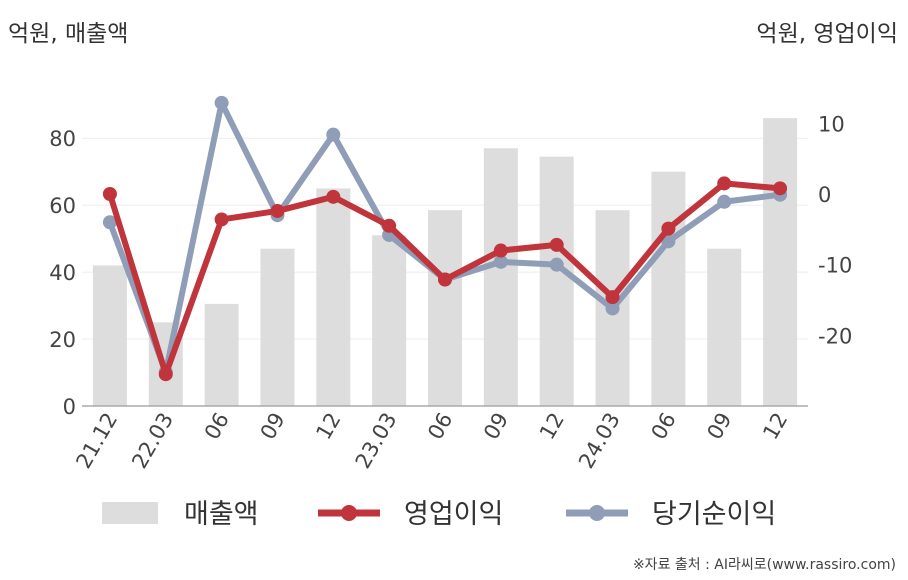 Image resolution: width=908 pixels, height=580 pixels. I want to click on legend-label-operating-profit: 영업이익, so click(453, 514).